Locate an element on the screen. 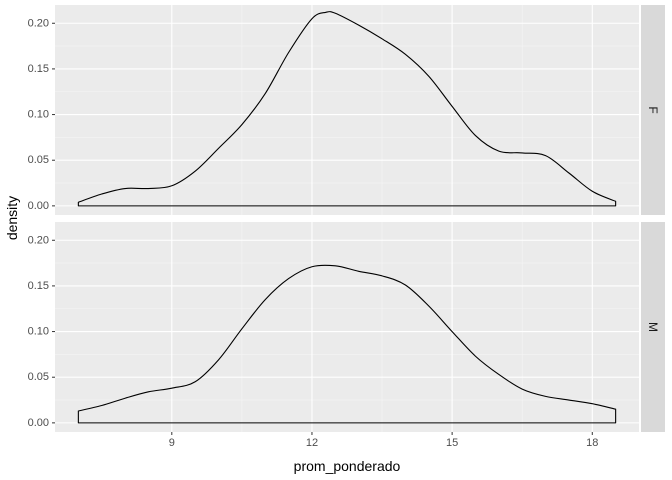 Image resolution: width=672 pixels, height=480 pixels. y-tick-label-m: 0.05 is located at coordinates (38, 377).